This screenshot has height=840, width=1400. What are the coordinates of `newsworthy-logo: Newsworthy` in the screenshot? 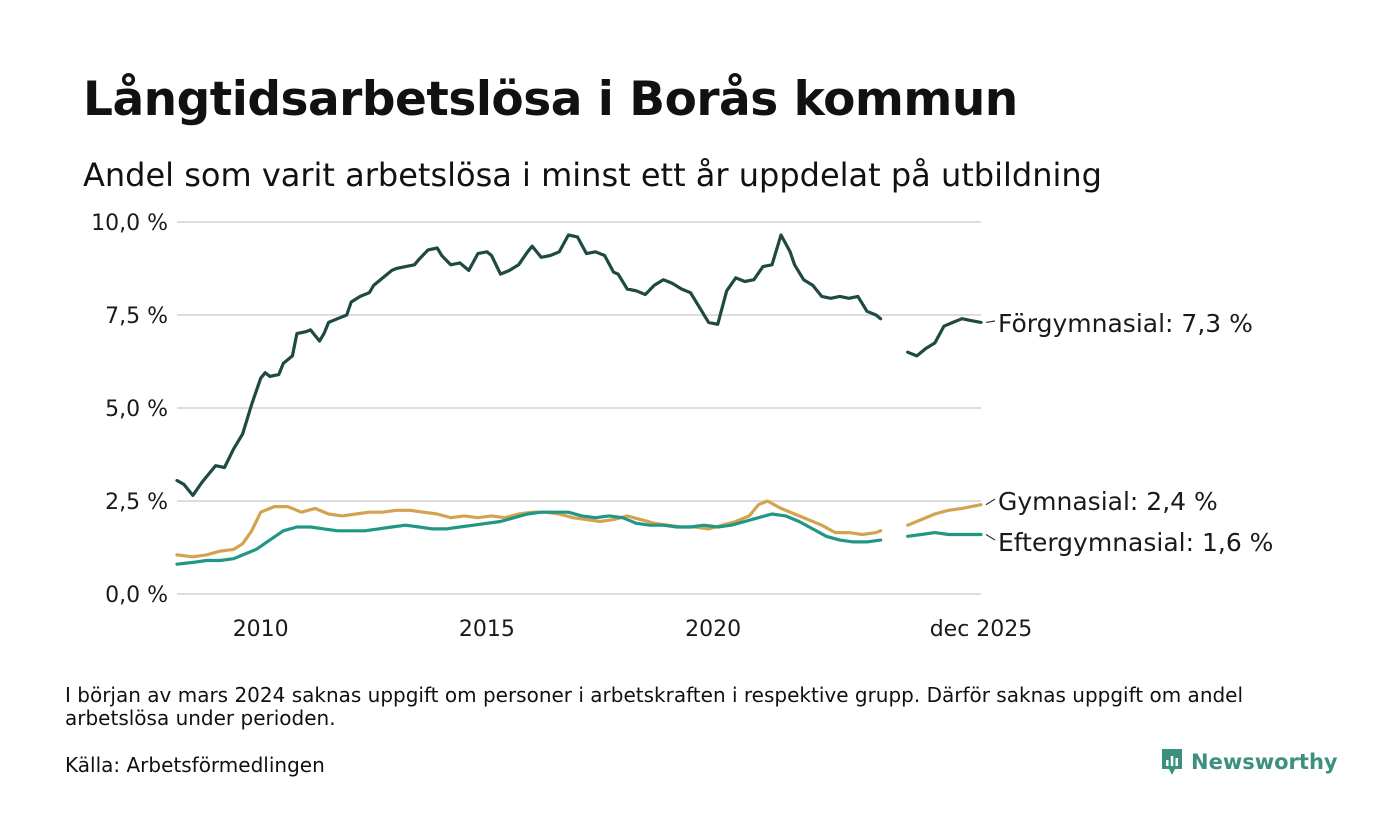 It's located at (1249, 762).